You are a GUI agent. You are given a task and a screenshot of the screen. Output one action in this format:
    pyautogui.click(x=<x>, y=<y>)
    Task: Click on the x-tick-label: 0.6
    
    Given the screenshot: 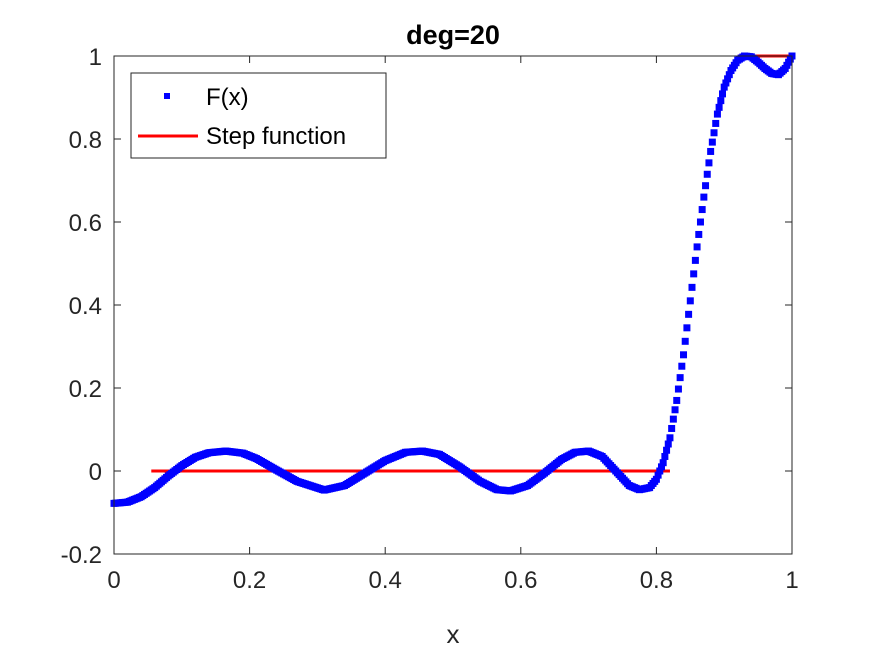 What is the action you would take?
    pyautogui.click(x=520, y=580)
    